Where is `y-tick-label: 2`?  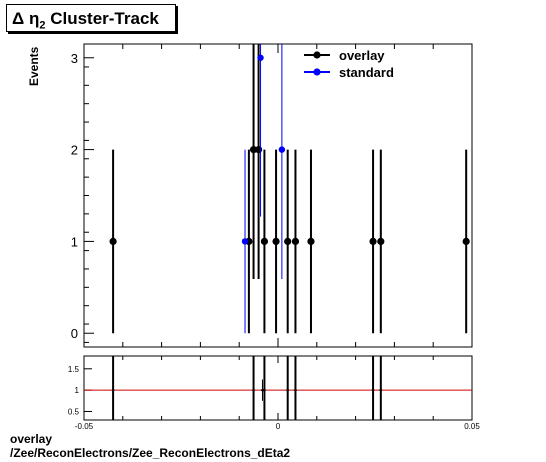 y-tick-label: 2 is located at coordinates (74, 150).